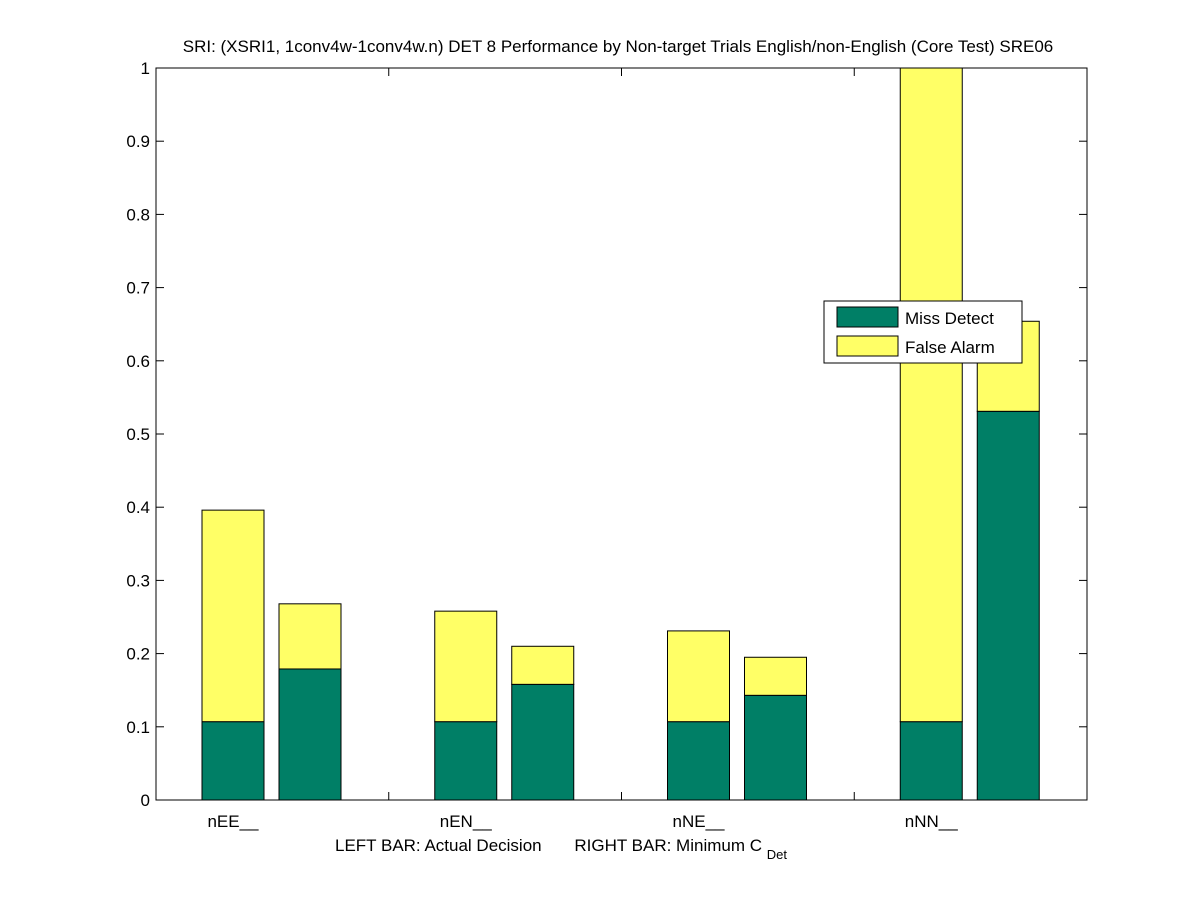  What do you see at coordinates (310, 734) in the screenshot?
I see `bar-nee-minimum-miss-detect` at bounding box center [310, 734].